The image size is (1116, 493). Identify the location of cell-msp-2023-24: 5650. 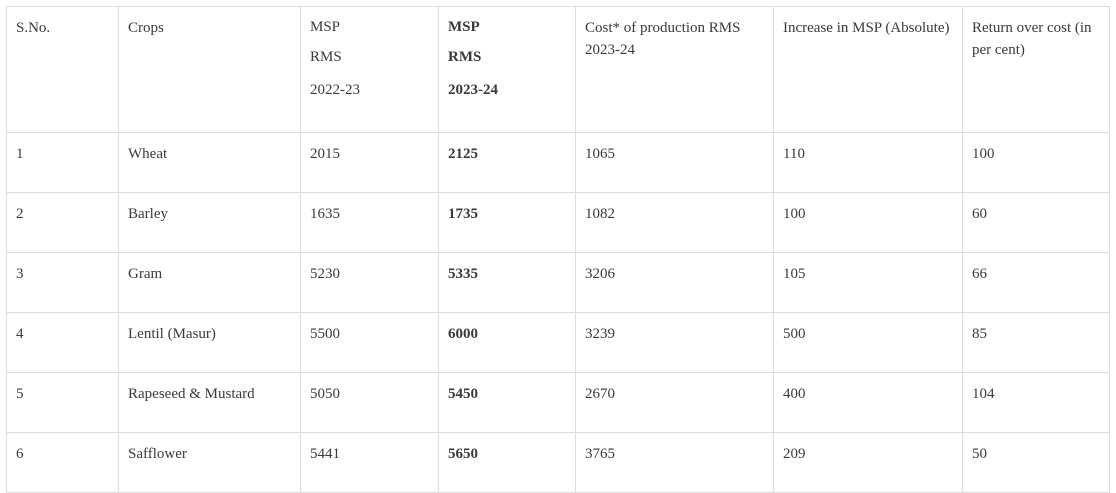
(507, 462).